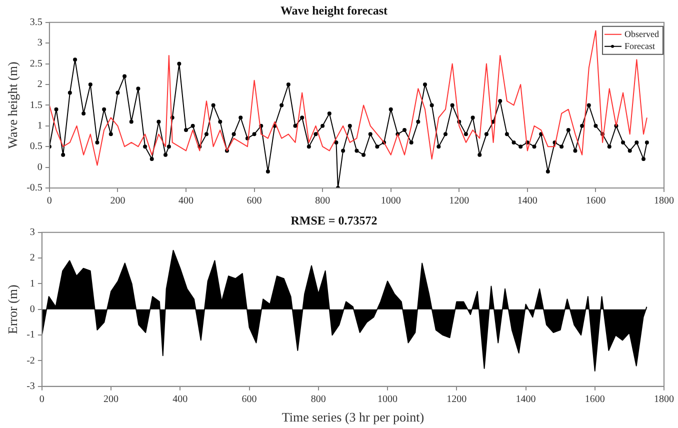  Describe the element at coordinates (30, 386) in the screenshot. I see `y-tick-label: -3` at that location.